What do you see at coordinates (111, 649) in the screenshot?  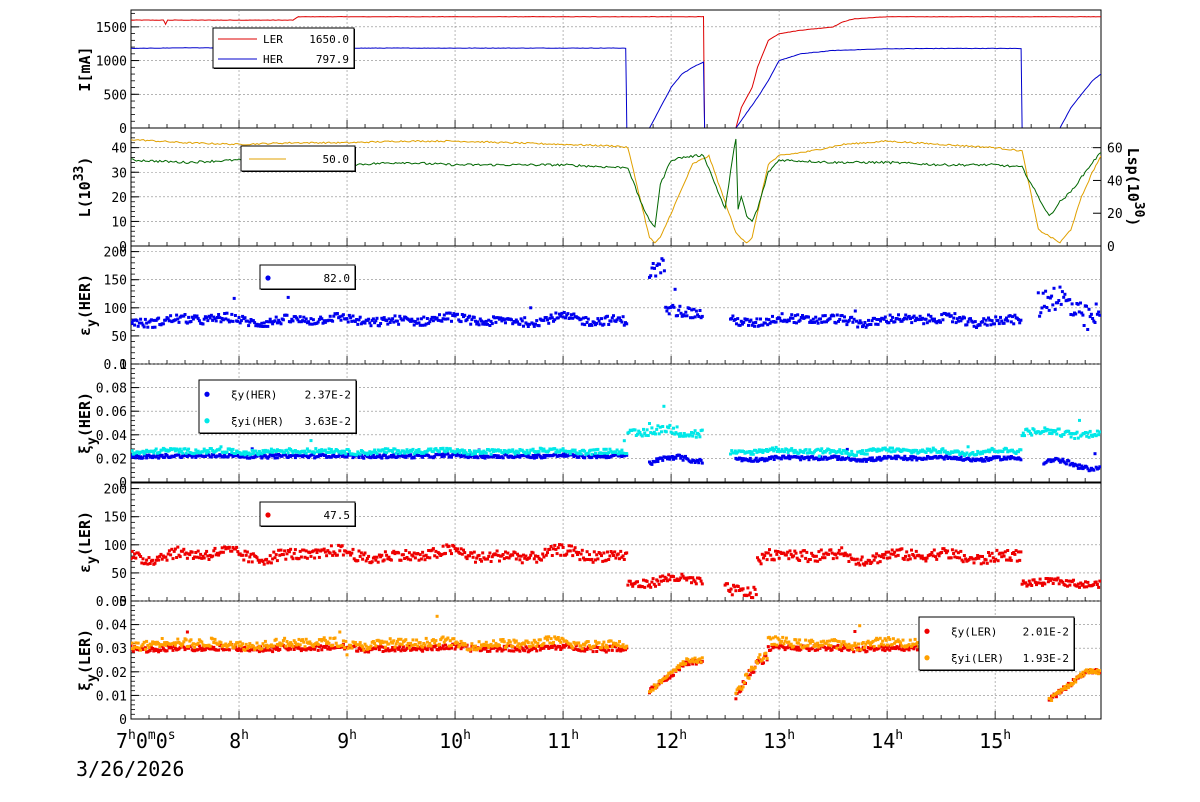 I see `y-tick-label: 0.03` at bounding box center [111, 649].